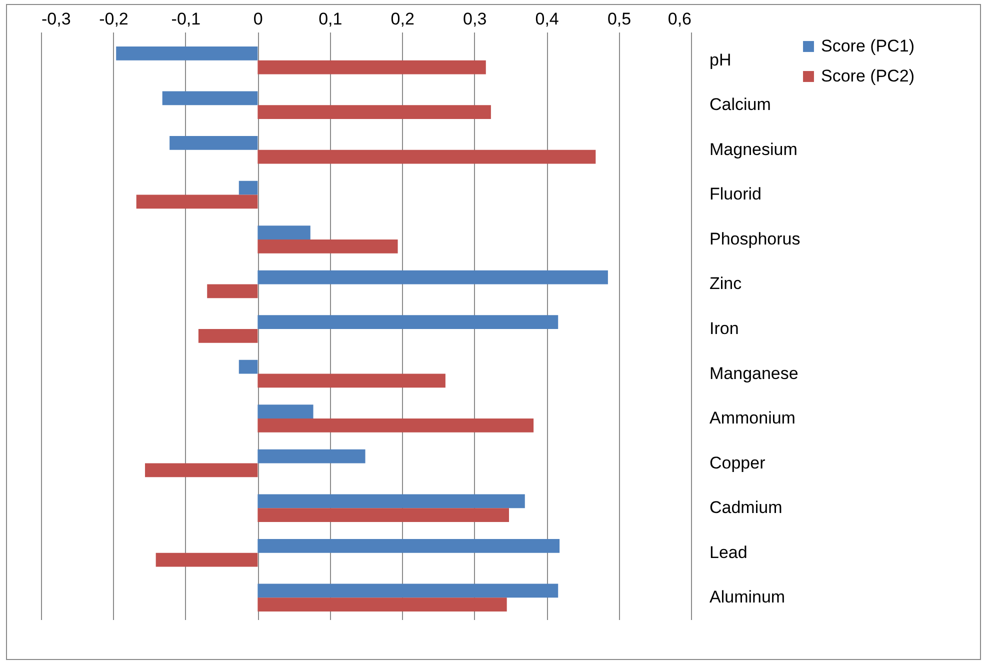  I want to click on x-tick-label: 0,3, so click(475, 19).